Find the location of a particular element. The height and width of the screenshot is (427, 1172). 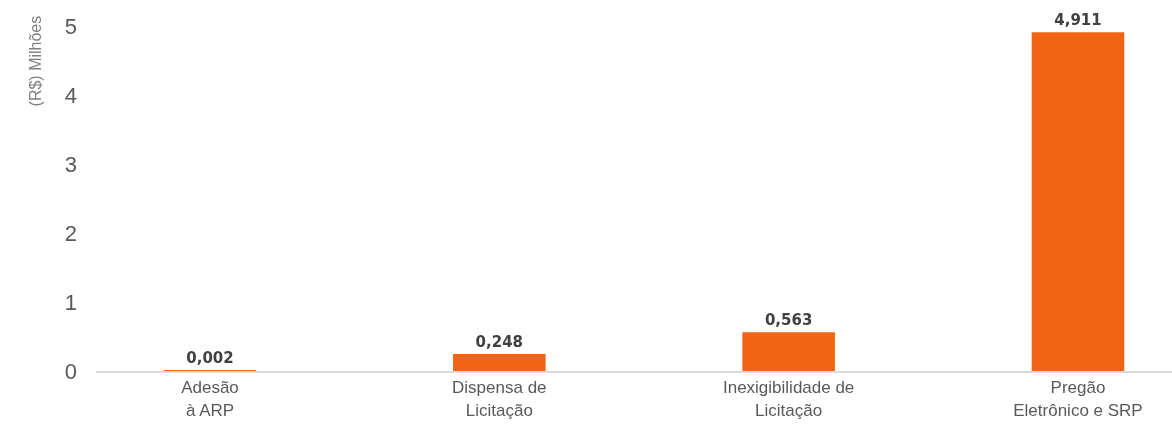

x-tick-label: Inexigibilidade de Licitação is located at coordinates (788, 399).